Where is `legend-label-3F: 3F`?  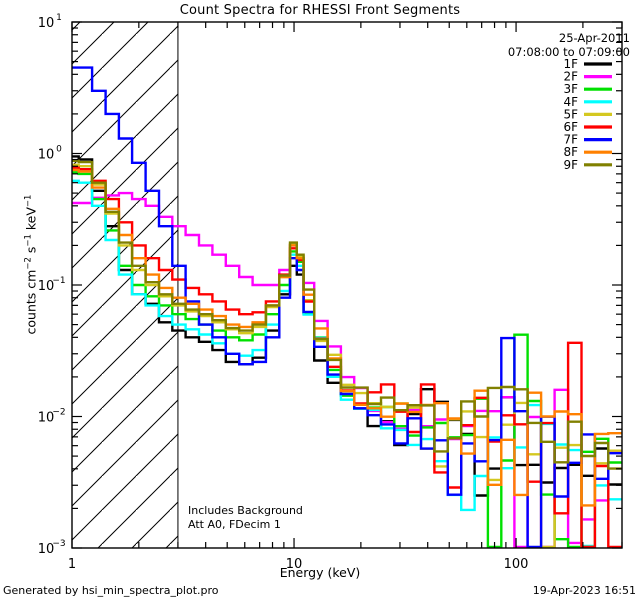
legend-label-3F: 3F is located at coordinates (570, 89).